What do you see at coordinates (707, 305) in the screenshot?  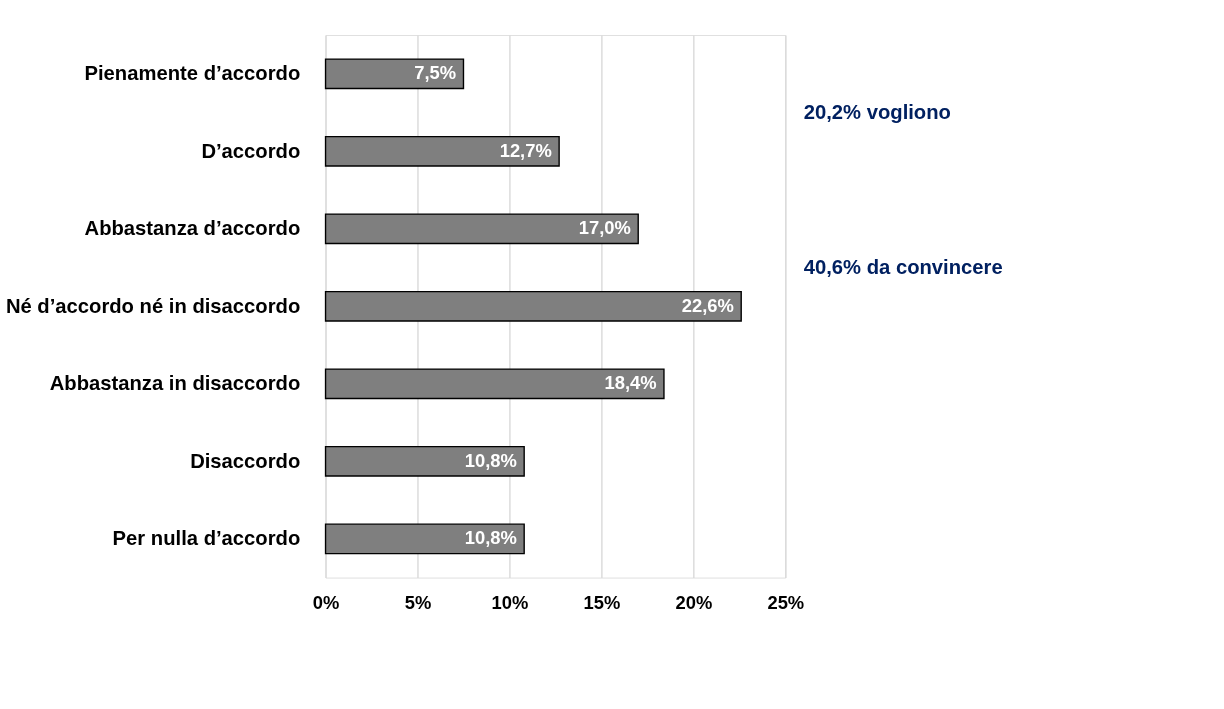 I see `data-label: 22,6%` at bounding box center [707, 305].